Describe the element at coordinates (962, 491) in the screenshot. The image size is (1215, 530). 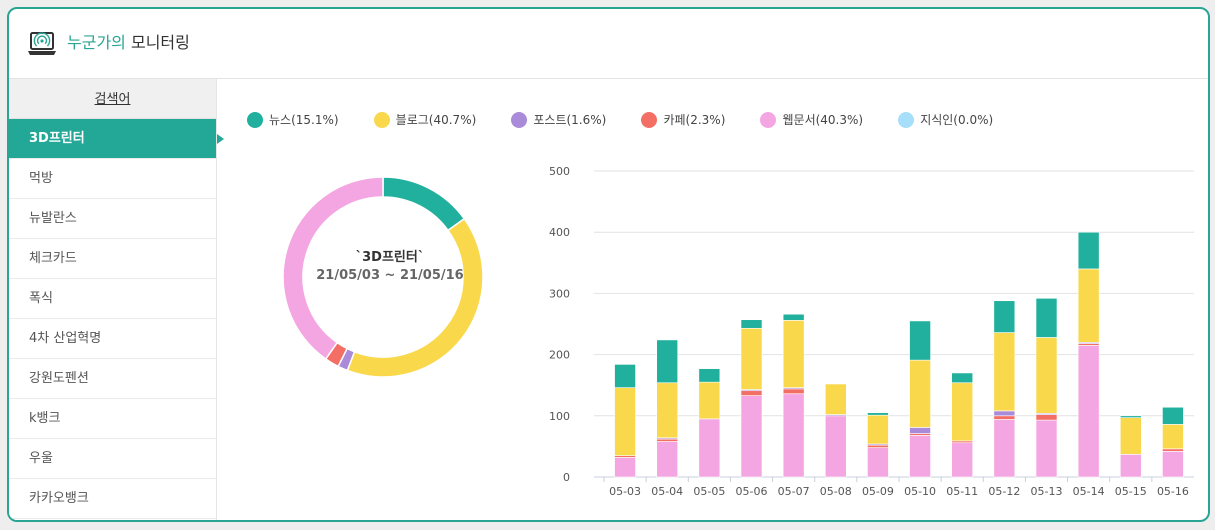
I see `x-tick-label: 05-11` at that location.